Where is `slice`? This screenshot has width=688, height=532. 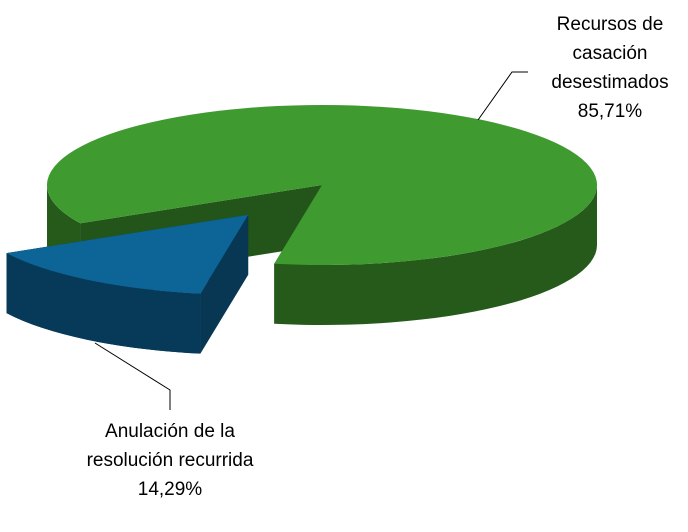 slice is located at coordinates (127, 254).